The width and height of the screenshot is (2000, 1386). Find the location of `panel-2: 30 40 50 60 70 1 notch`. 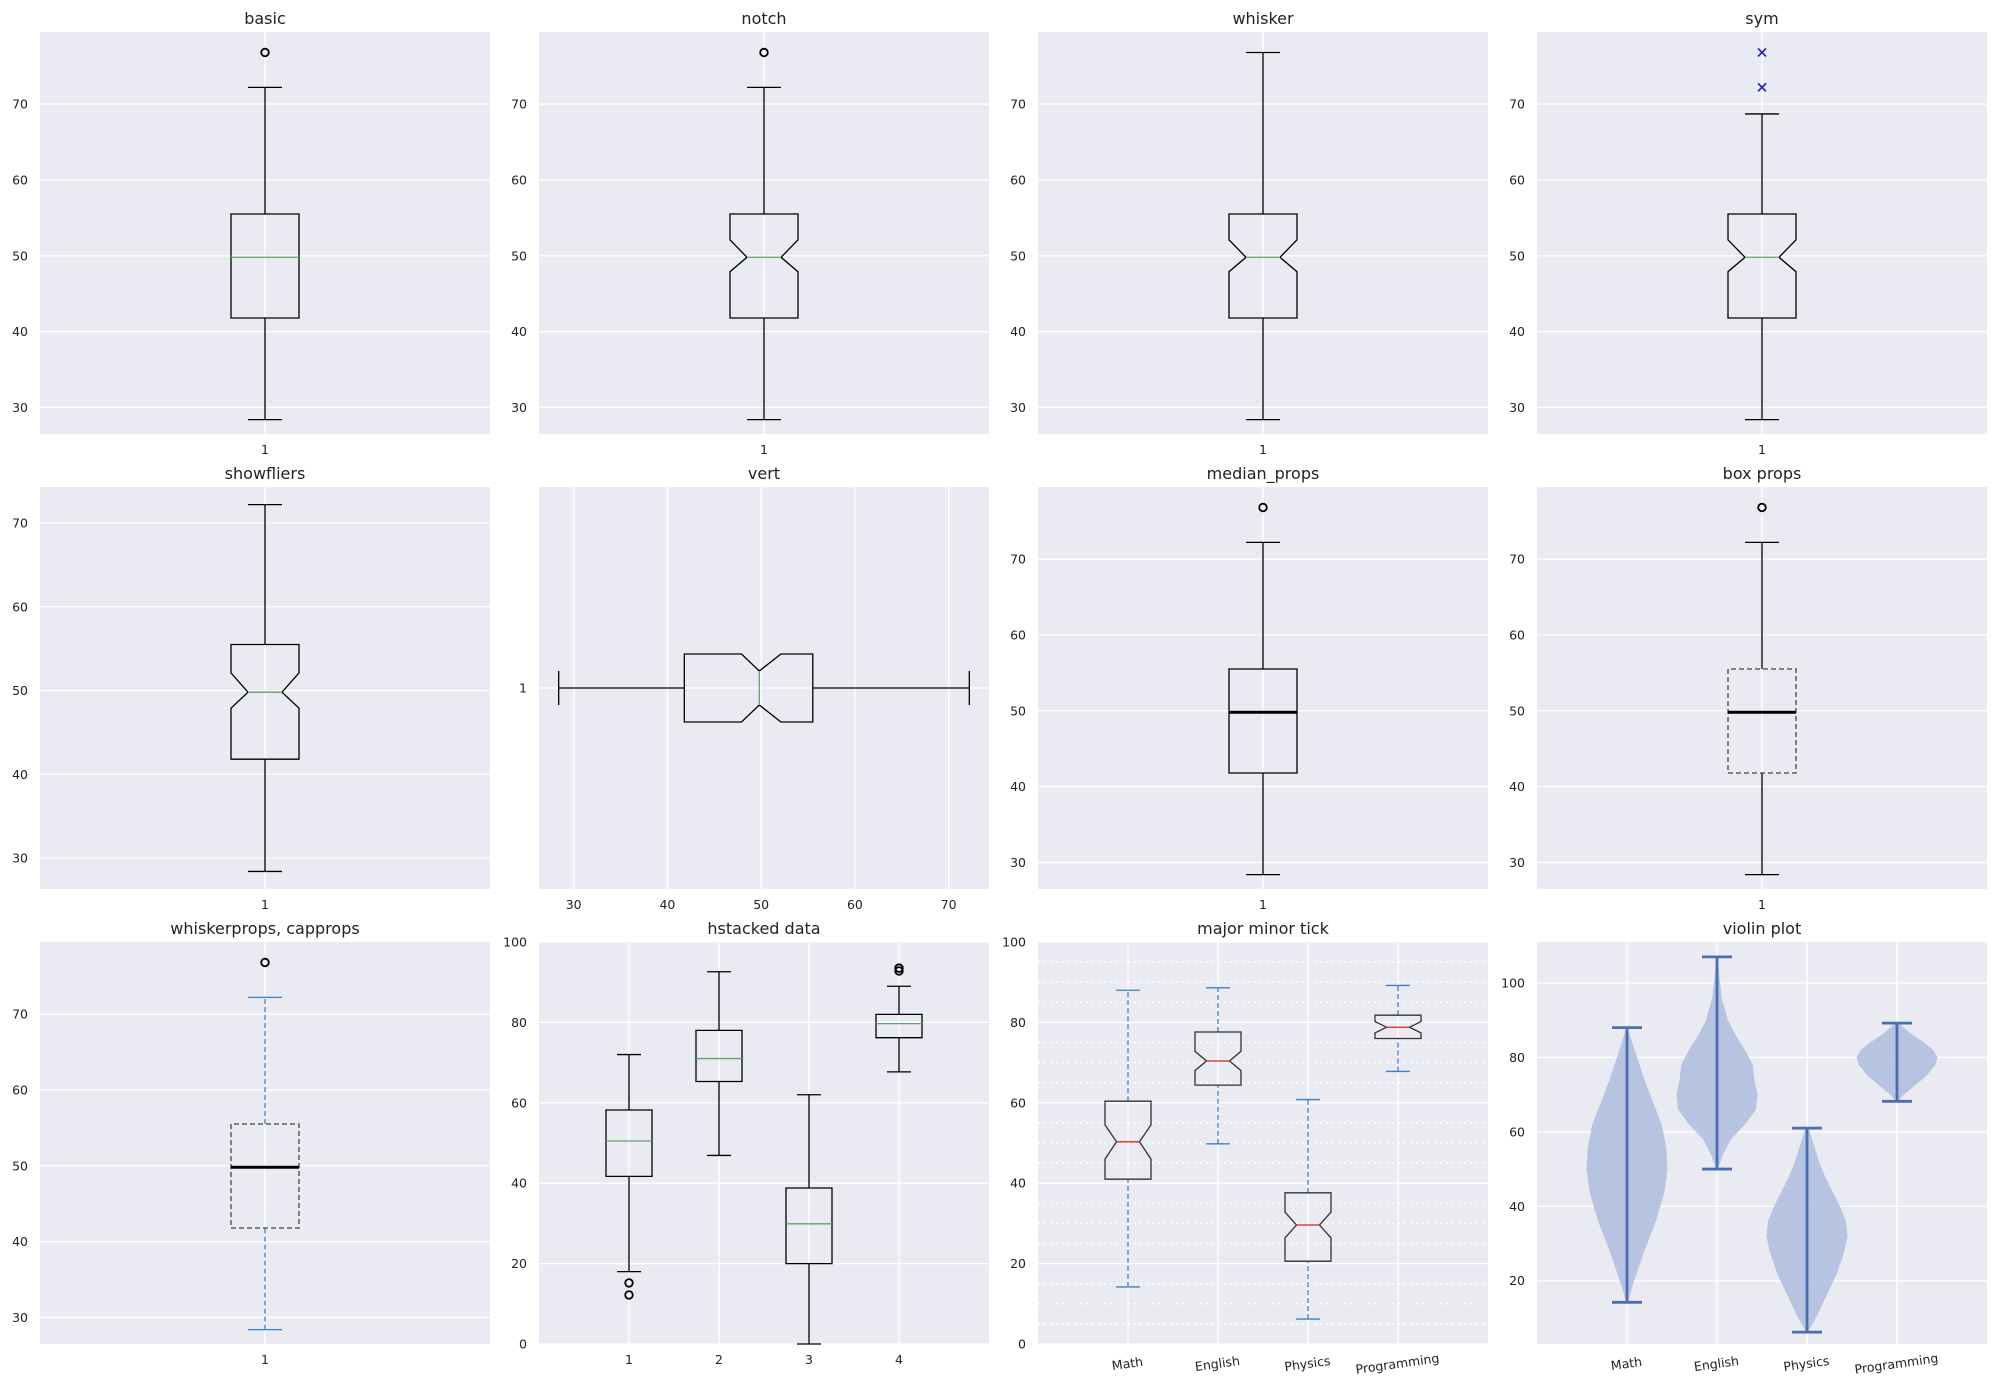

panel-2: 30 40 50 60 70 1 notch is located at coordinates (750, 233).